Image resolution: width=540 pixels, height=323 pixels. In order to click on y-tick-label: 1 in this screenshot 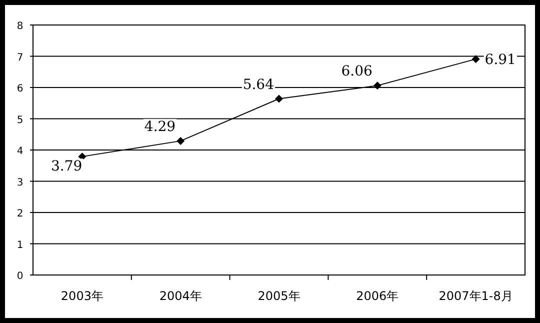, I will do `click(20, 245)`.